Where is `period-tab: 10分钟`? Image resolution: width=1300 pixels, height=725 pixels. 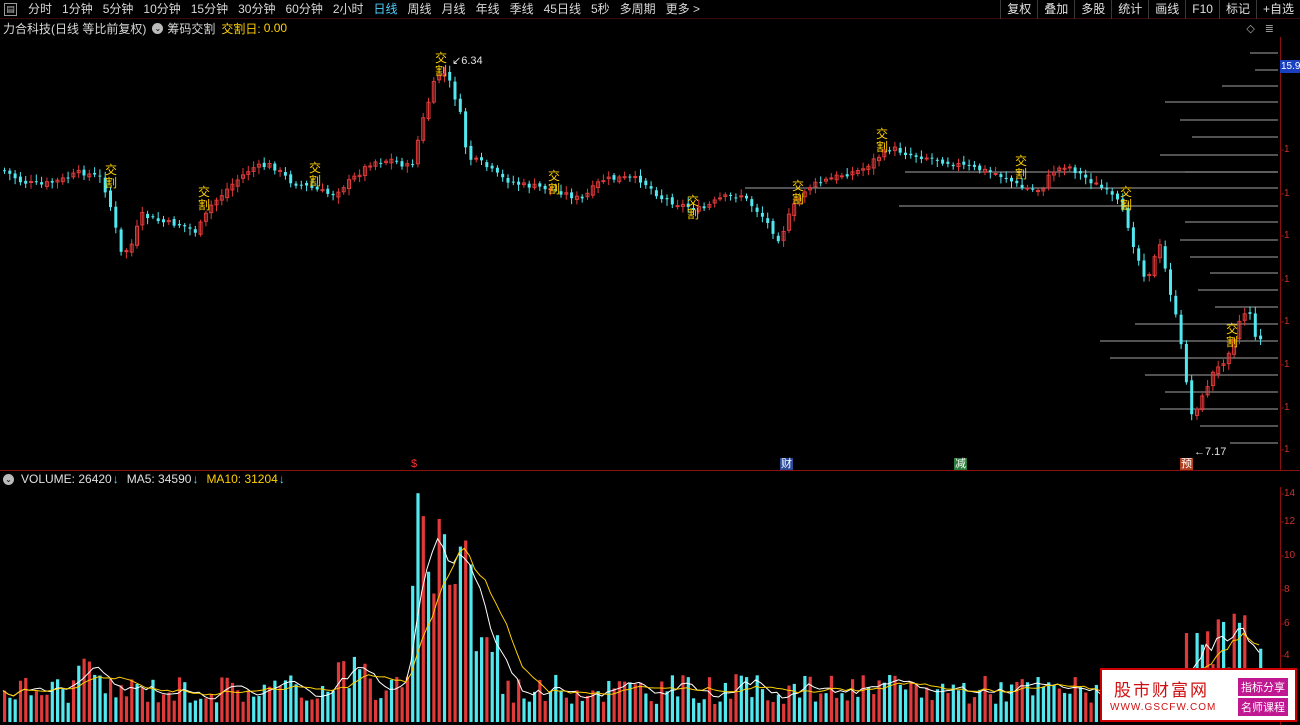
period-tab: 10分钟 is located at coordinates (162, 8).